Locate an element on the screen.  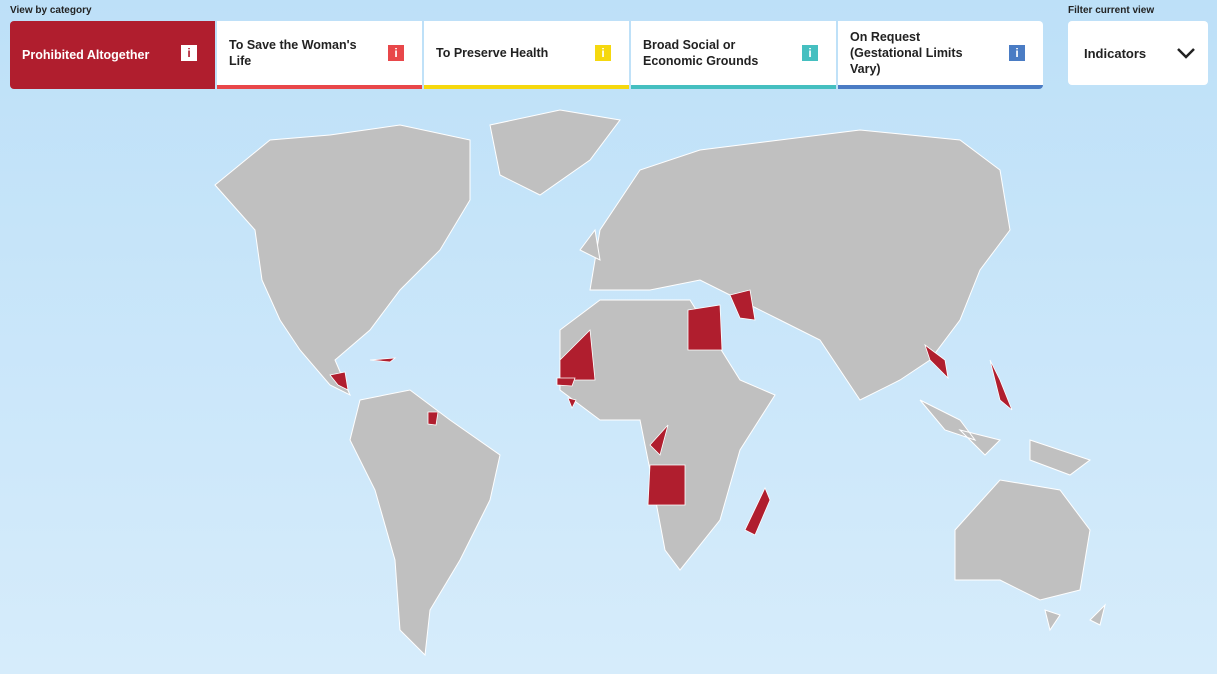
tab-label: On Request (Gestational Limits Vary) is located at coordinates (906, 53).